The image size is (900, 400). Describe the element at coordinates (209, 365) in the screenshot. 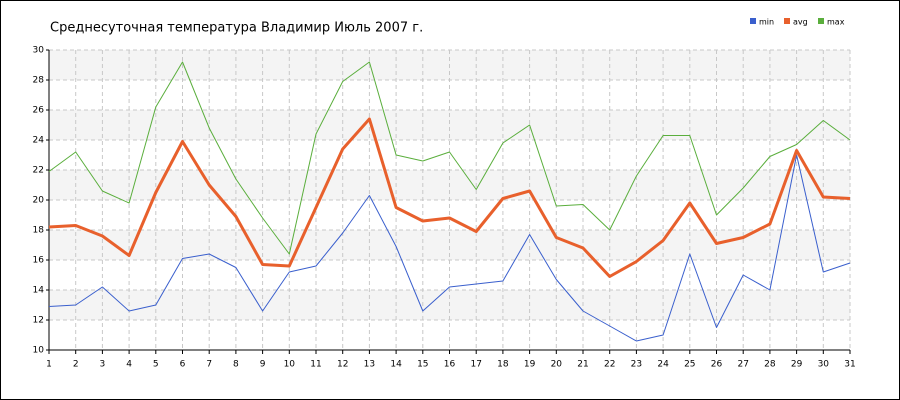

I see `x-tick-label: 7` at that location.